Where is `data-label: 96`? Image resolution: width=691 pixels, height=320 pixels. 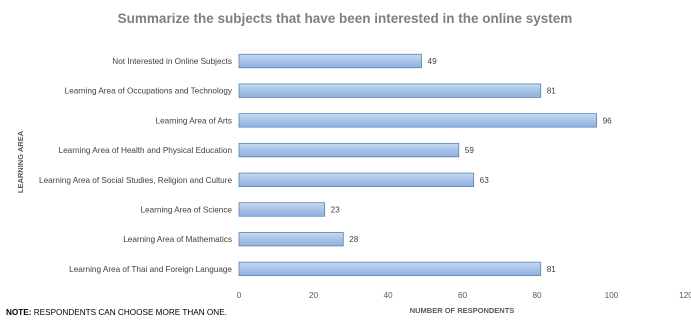
data-label: 96 is located at coordinates (608, 120).